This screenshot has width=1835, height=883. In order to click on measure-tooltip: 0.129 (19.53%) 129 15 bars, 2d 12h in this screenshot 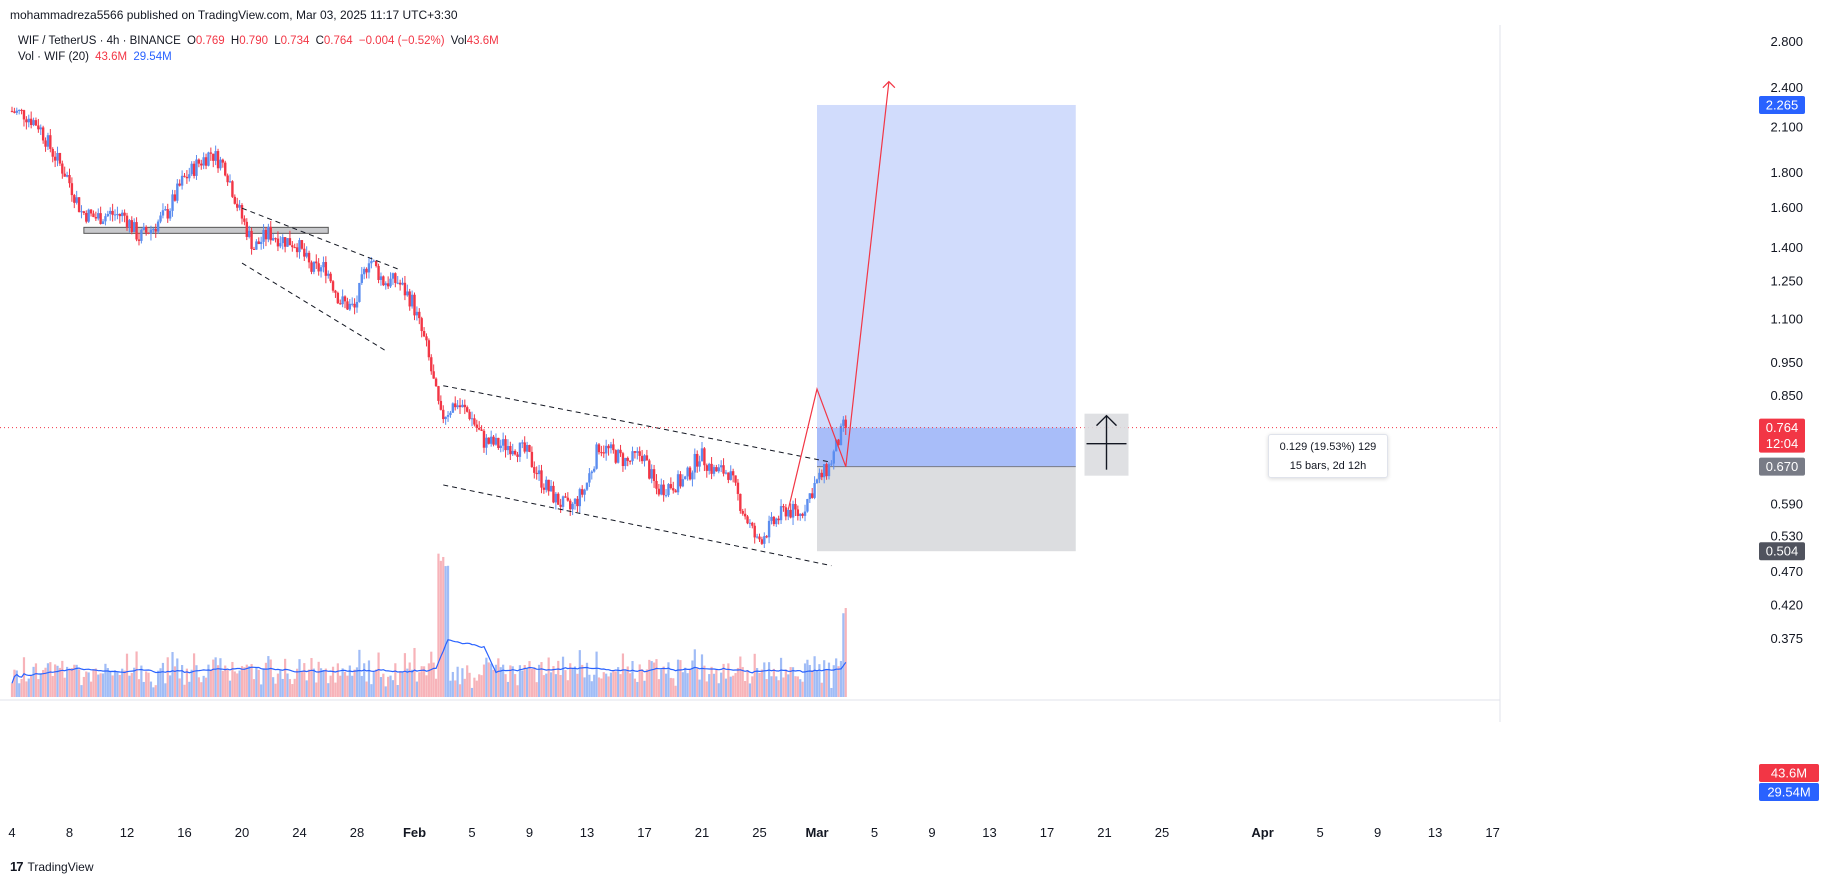, I will do `click(1328, 456)`.